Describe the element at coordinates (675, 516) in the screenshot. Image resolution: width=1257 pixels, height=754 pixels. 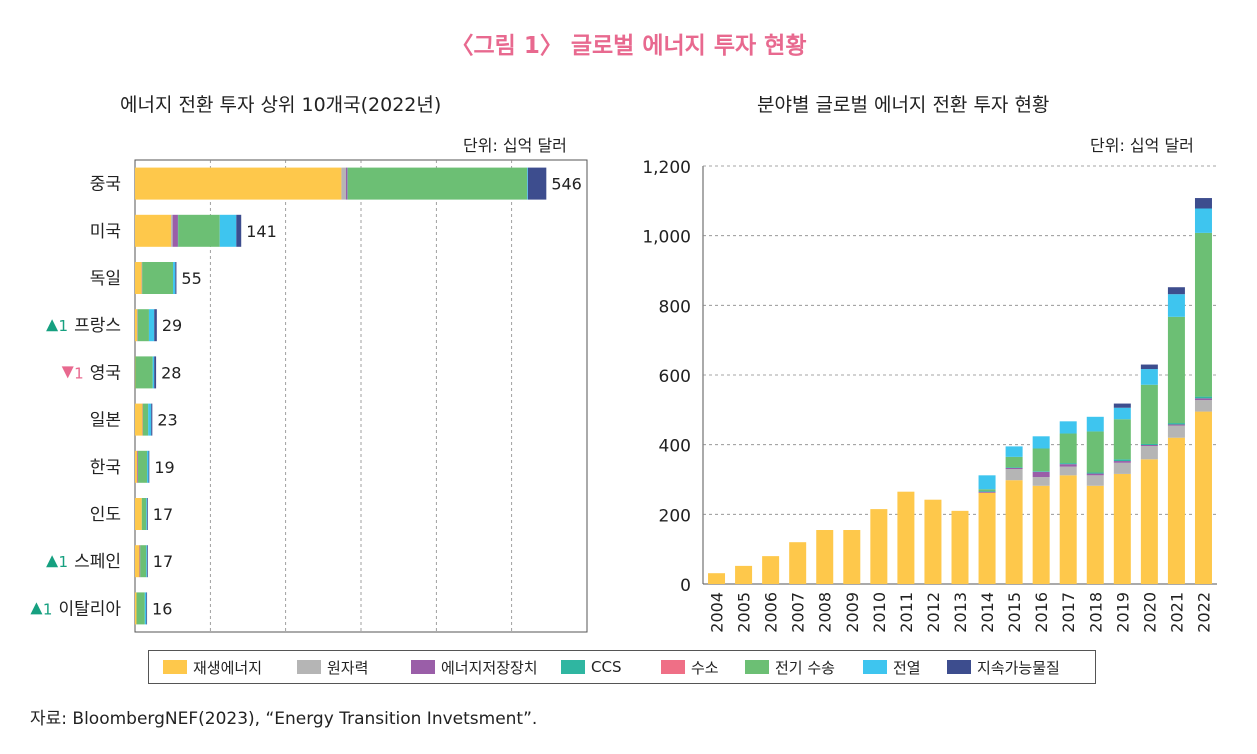
I see `y-tick-label: 200` at that location.